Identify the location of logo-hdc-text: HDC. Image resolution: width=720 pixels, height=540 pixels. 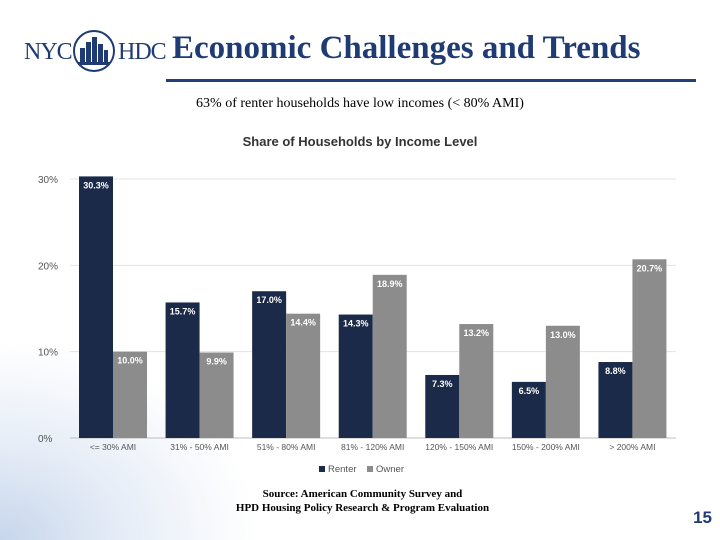
(142, 52).